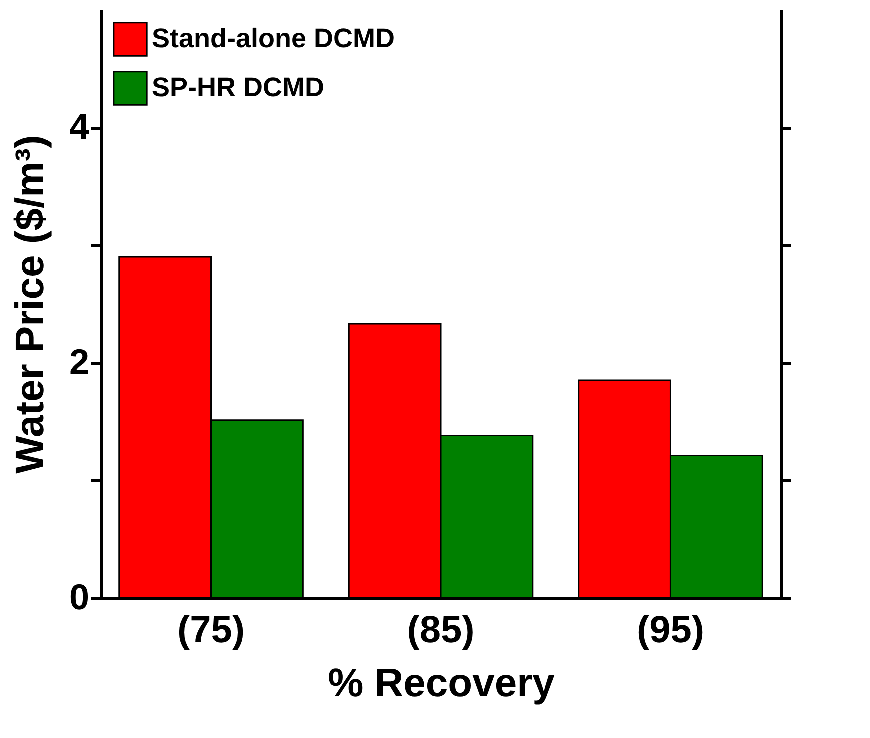  What do you see at coordinates (79, 597) in the screenshot?
I see `y-tick-label: 0` at bounding box center [79, 597].